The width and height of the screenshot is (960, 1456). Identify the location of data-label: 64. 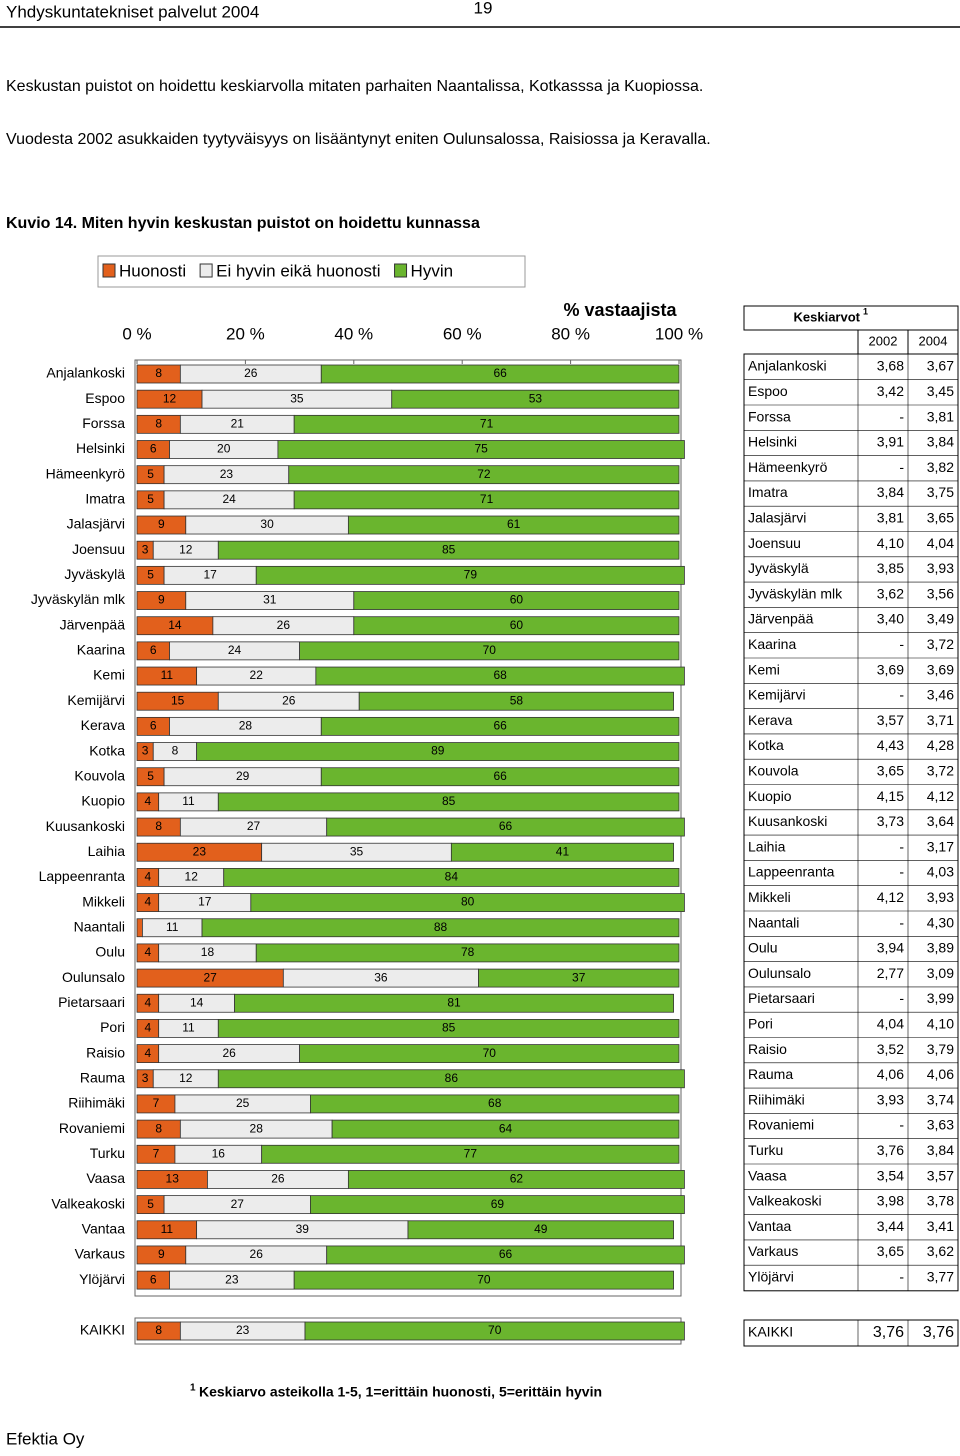
(506, 1128).